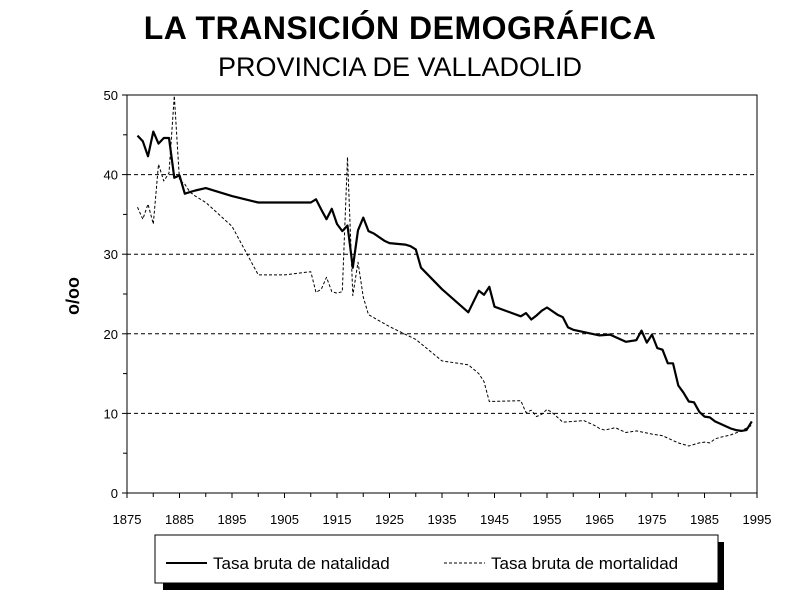 The height and width of the screenshot is (600, 800). I want to click on y-tick-label-50: 50, so click(111, 95).